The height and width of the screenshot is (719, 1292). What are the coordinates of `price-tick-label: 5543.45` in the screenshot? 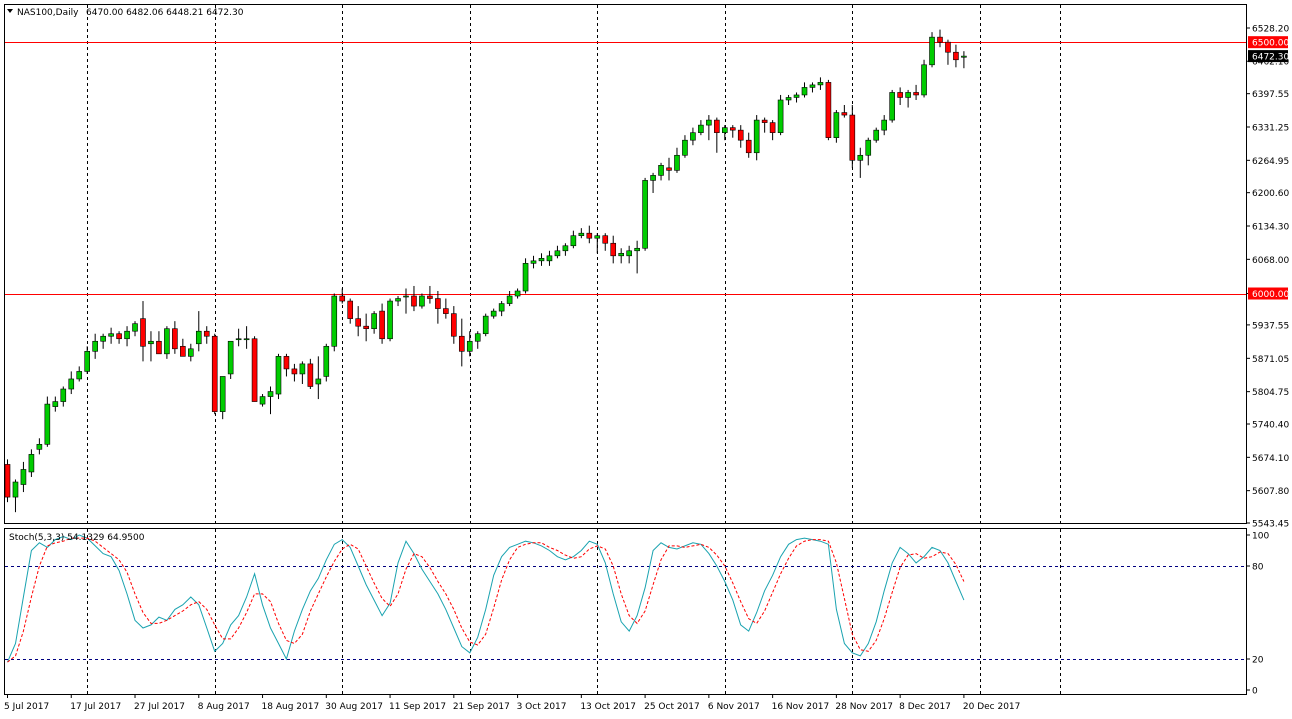 It's located at (1270, 525).